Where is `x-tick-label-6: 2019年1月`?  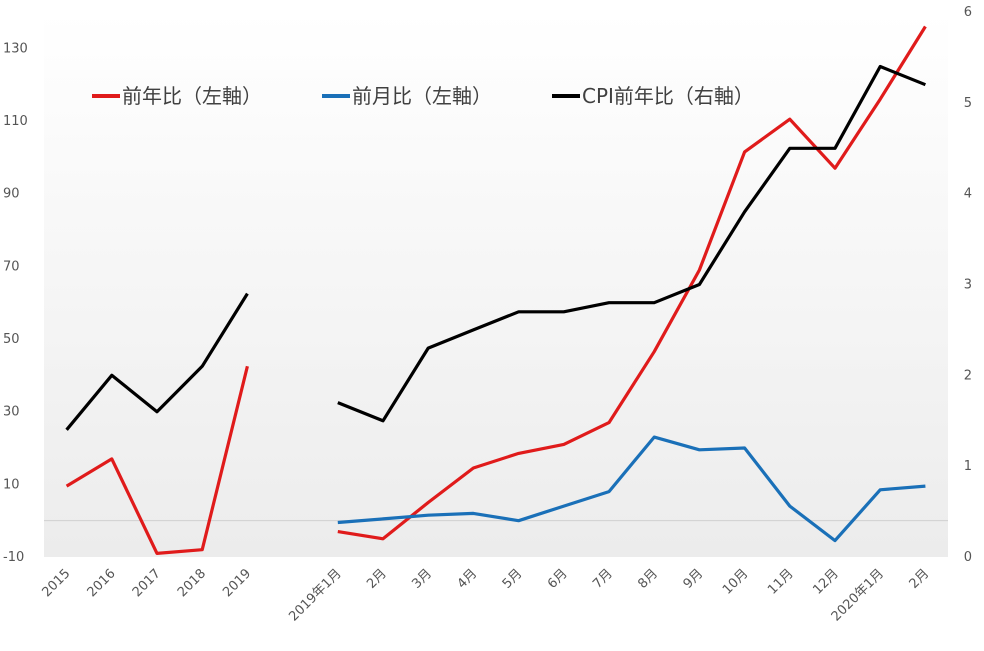 x-tick-label-6: 2019年1月 is located at coordinates (315, 595).